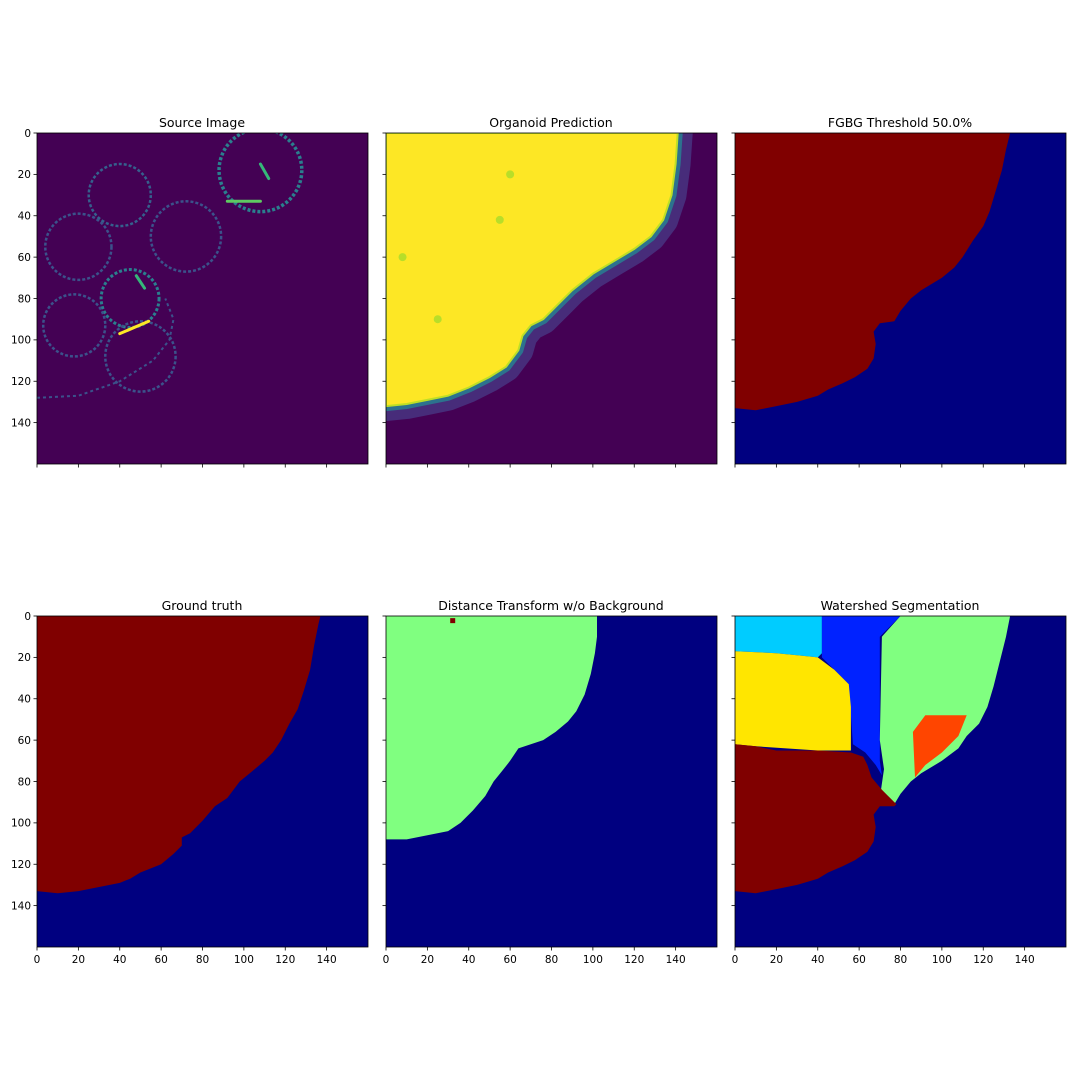  Describe the element at coordinates (550, 122) in the screenshot. I see `panel-title-prediction: Organoid Prediction` at that location.